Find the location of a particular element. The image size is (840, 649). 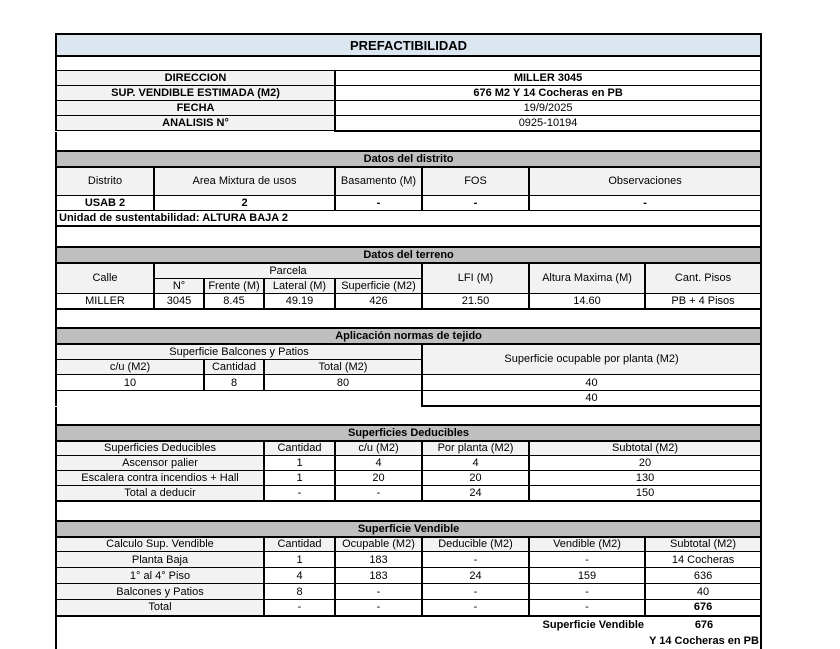

analisis-label: ANALISIS N° is located at coordinates (195, 123).